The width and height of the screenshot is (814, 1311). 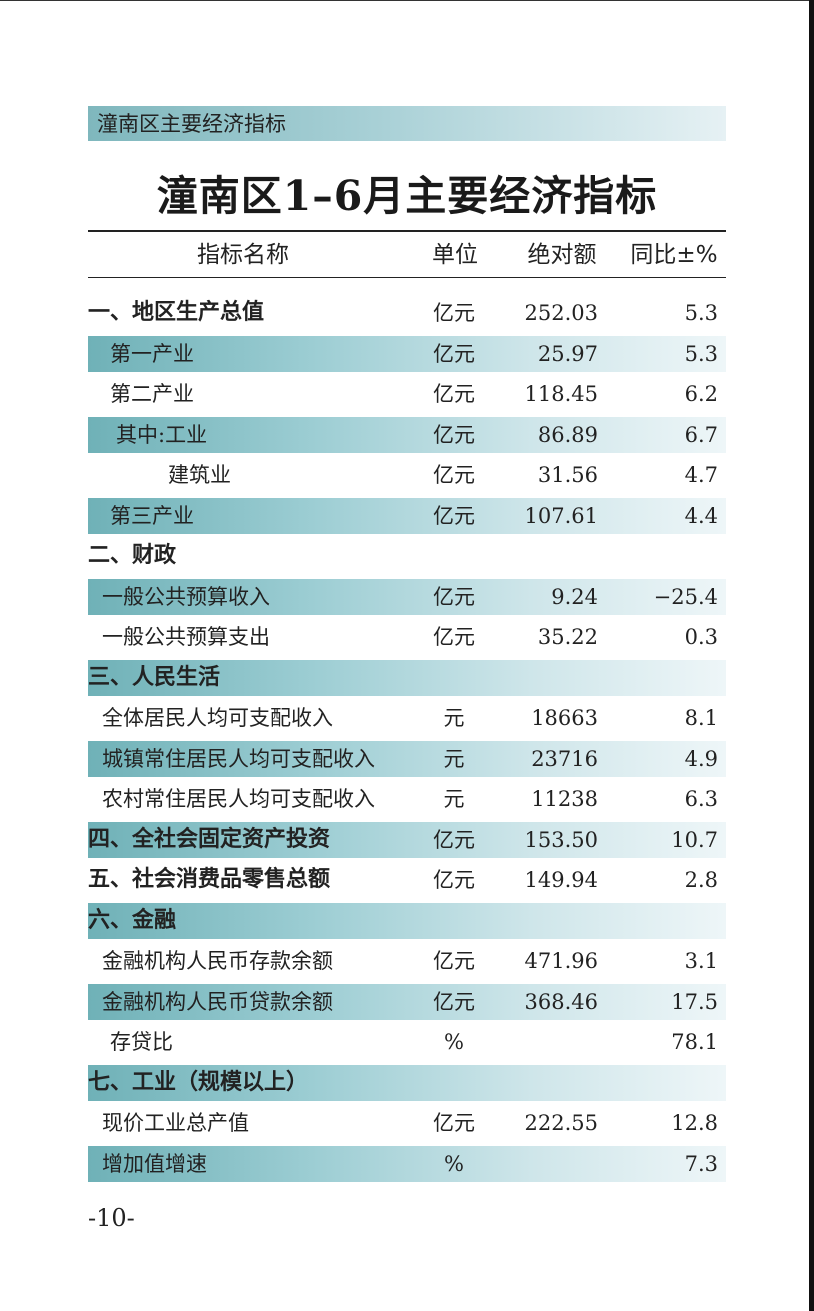 What do you see at coordinates (407, 880) in the screenshot?
I see `table-row: 五、社会消费品零售总额 亿元 149.94 2.8` at bounding box center [407, 880].